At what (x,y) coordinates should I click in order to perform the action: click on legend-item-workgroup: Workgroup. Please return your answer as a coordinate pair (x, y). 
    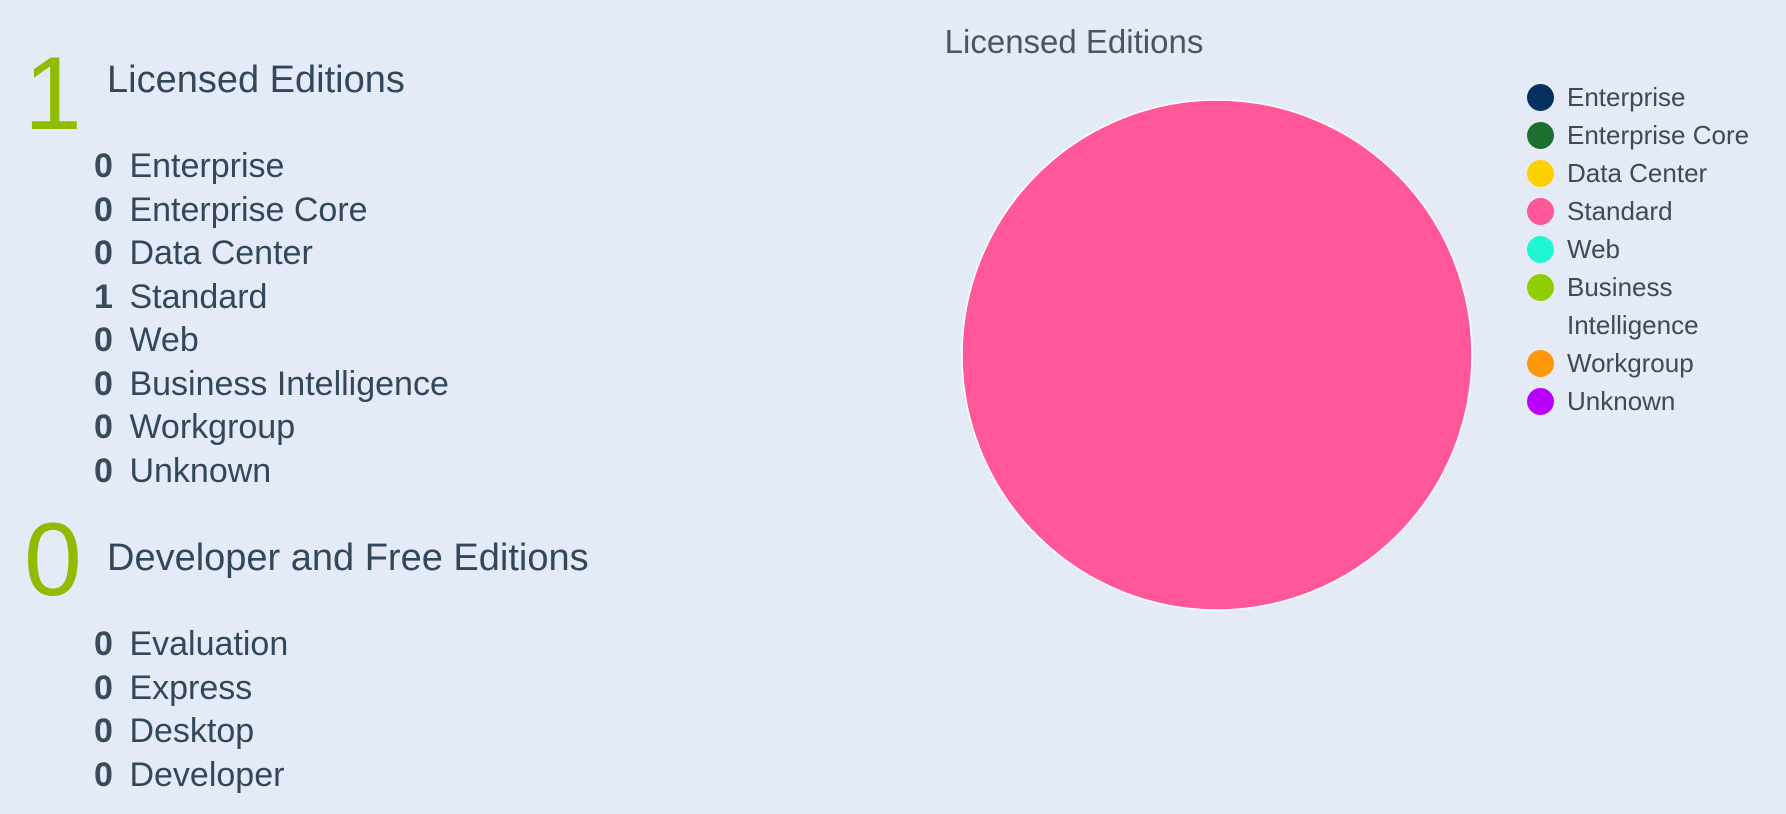
    Looking at the image, I should click on (1651, 363).